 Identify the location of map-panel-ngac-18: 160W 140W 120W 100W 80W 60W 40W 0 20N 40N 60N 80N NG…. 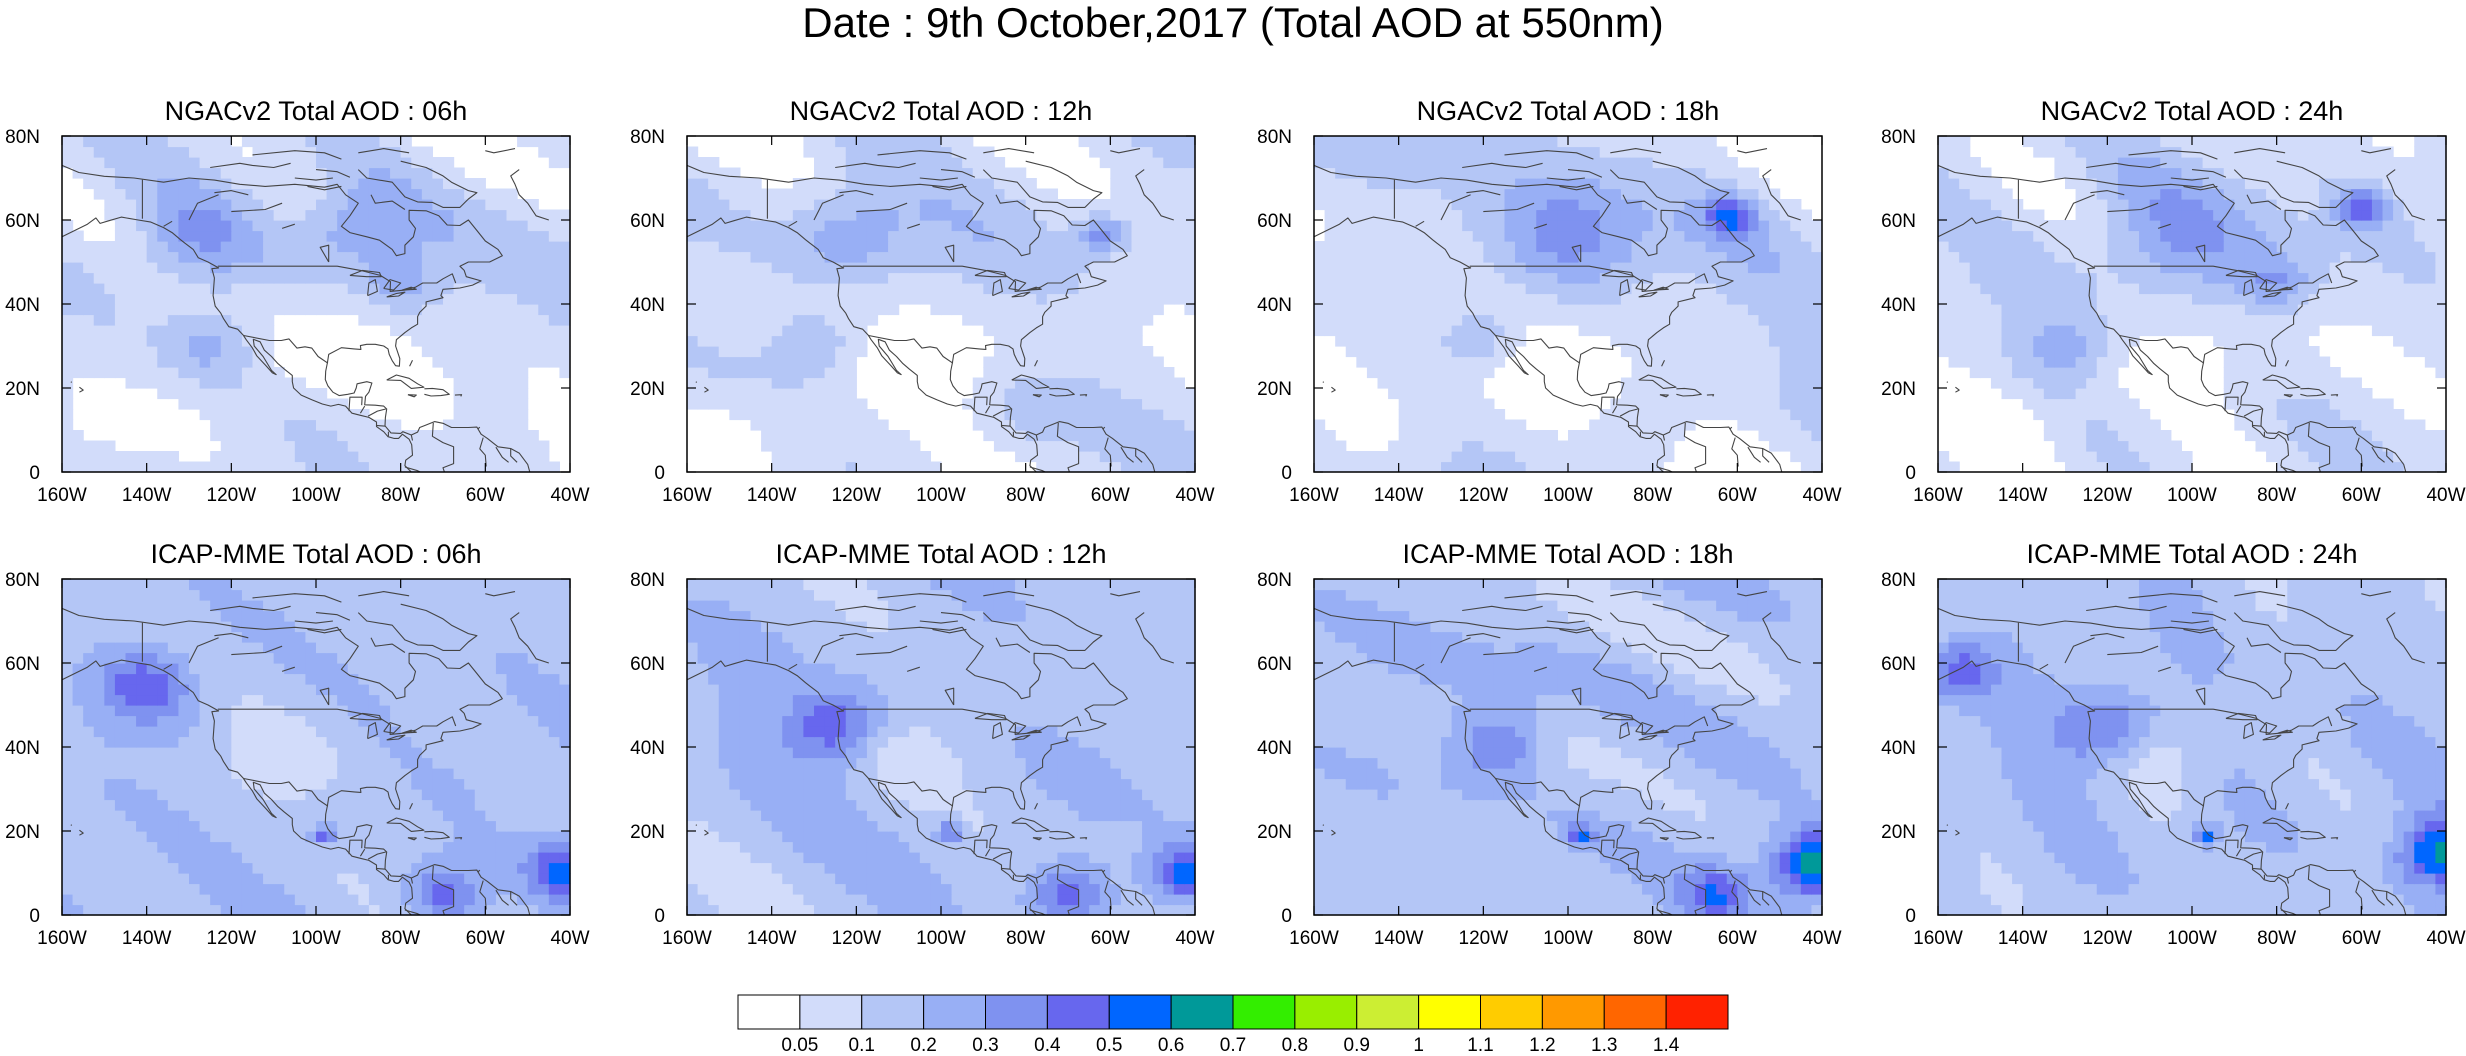
(1549, 301).